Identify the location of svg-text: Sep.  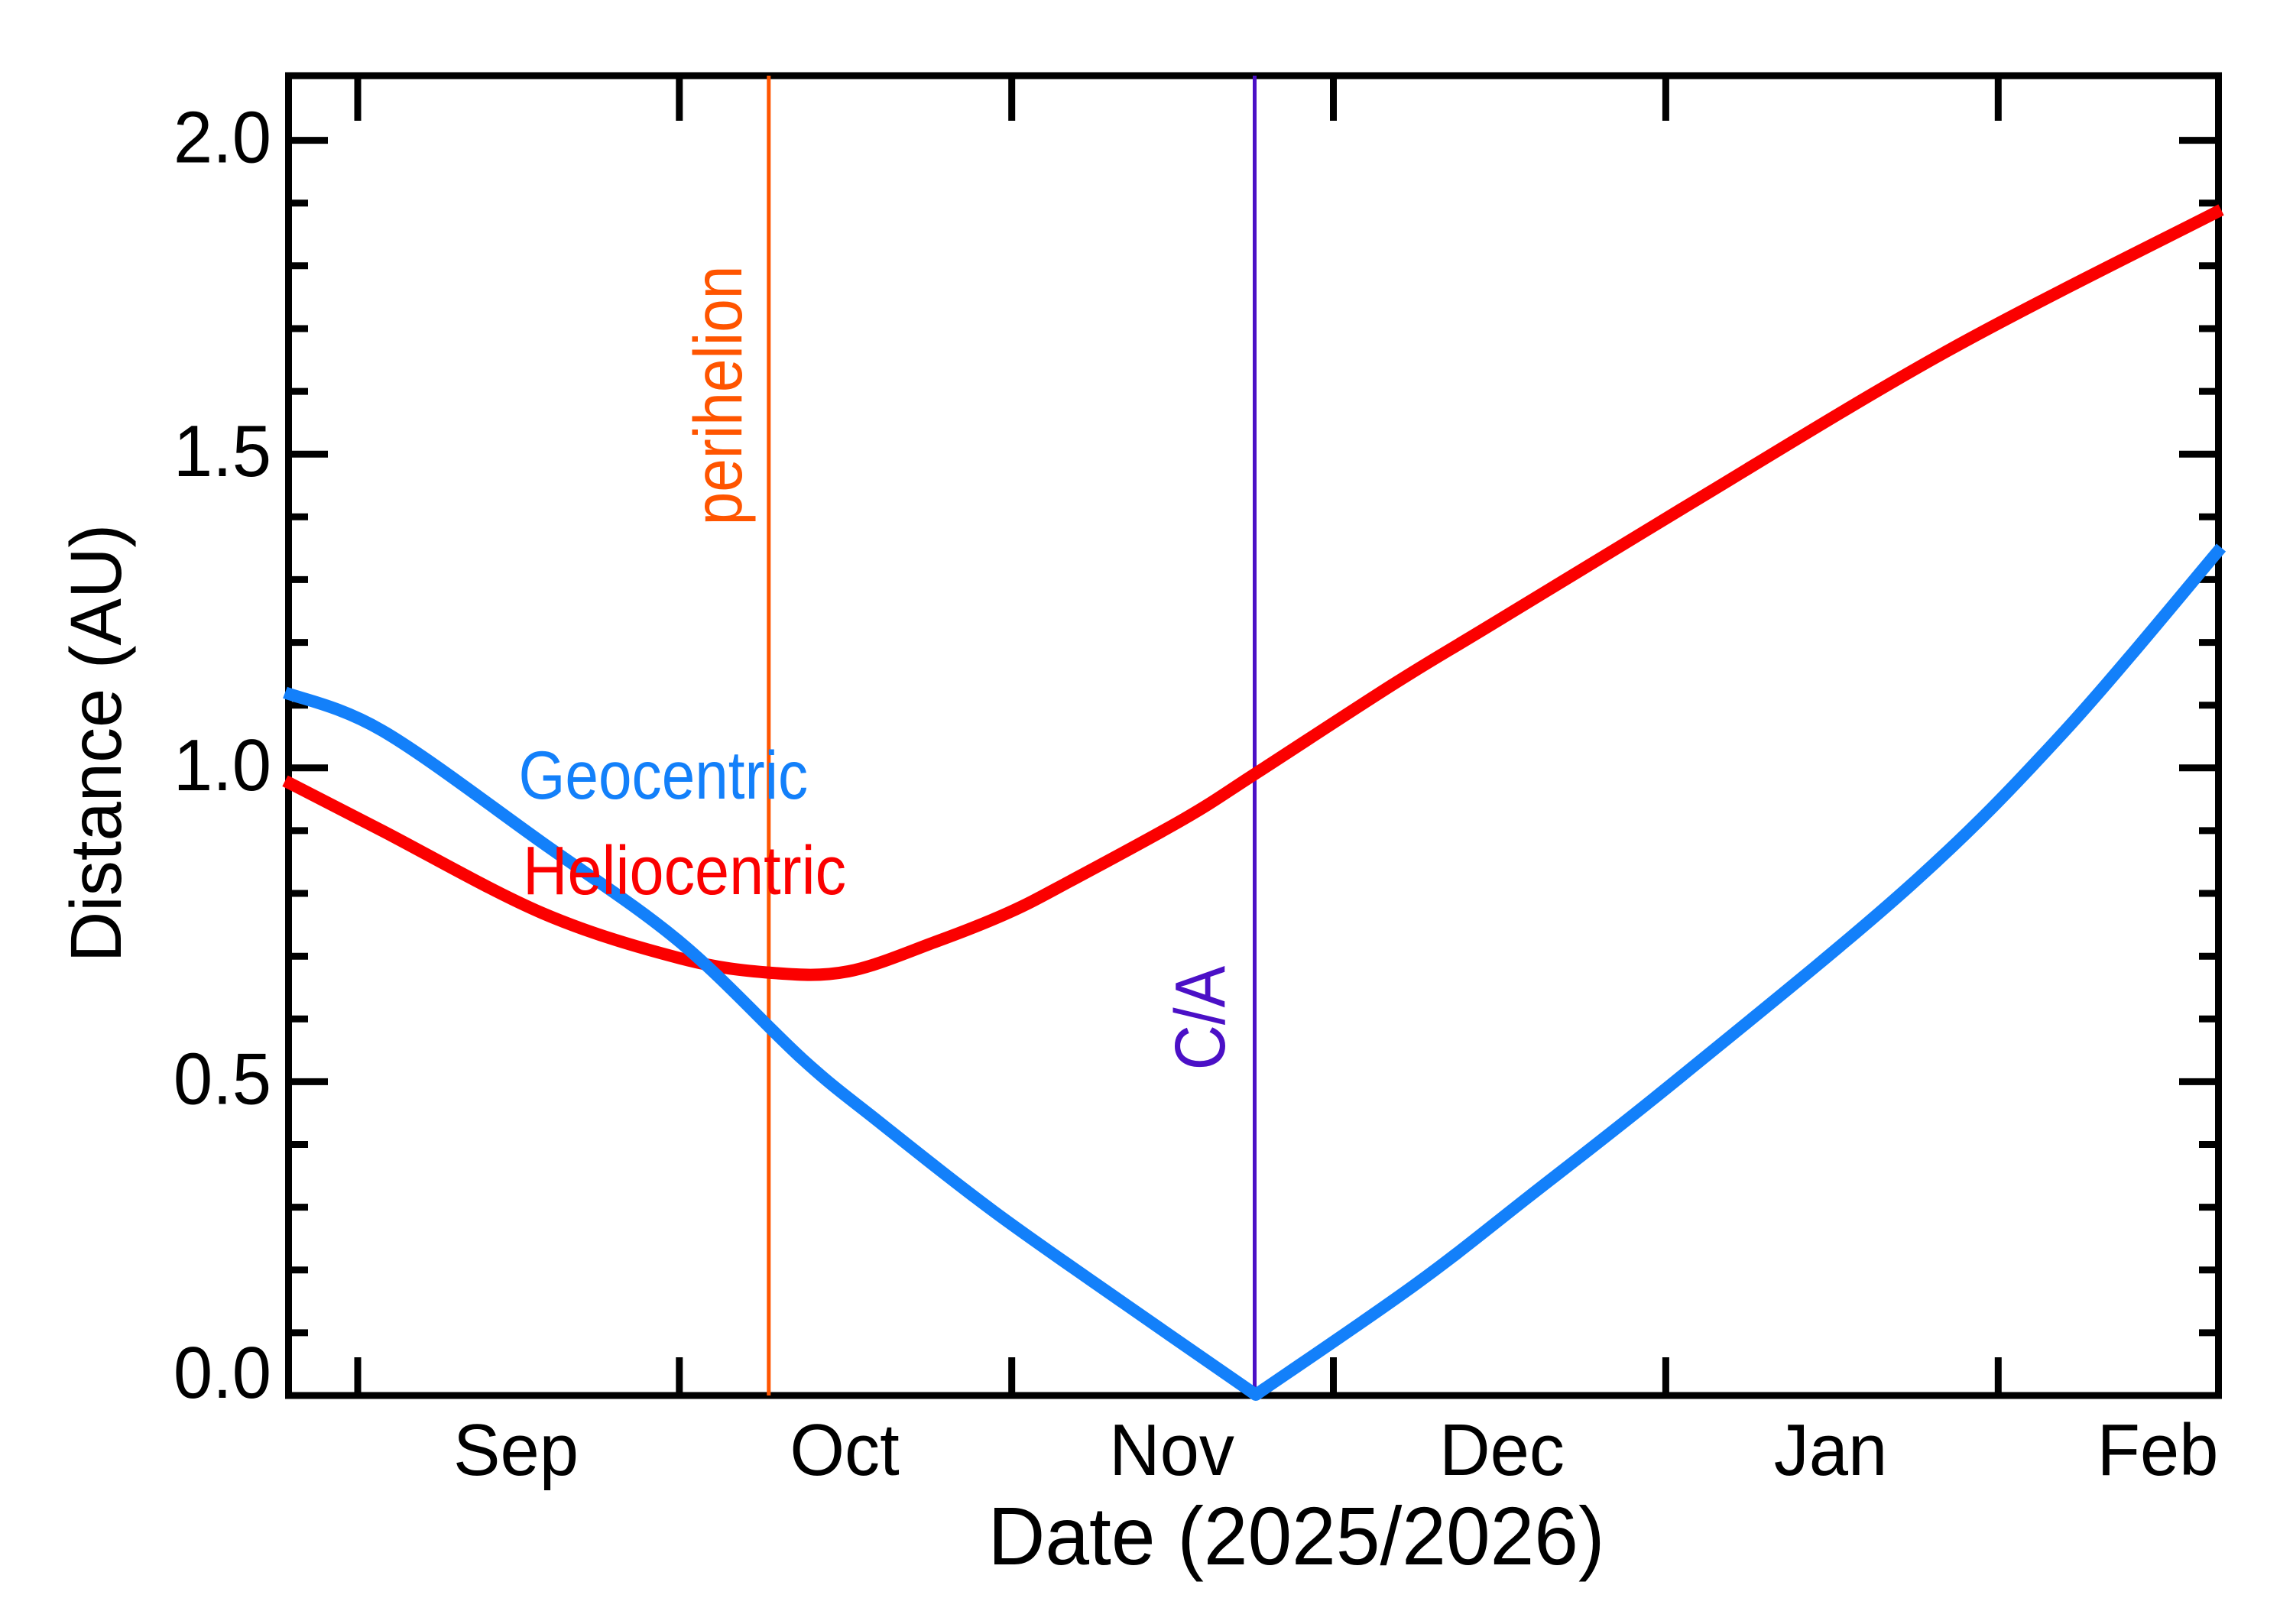
(516, 1449).